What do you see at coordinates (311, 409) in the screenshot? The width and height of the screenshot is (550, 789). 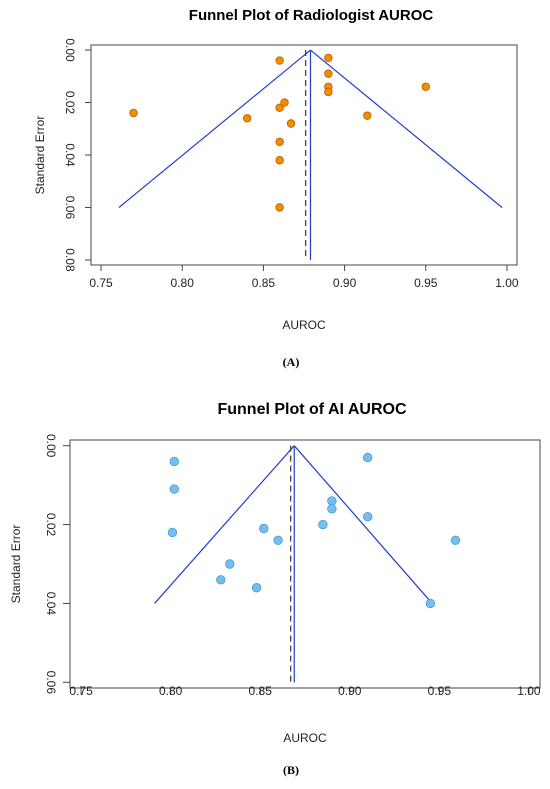 I see `chart-title: Funnel Plot of AI AUROC` at bounding box center [311, 409].